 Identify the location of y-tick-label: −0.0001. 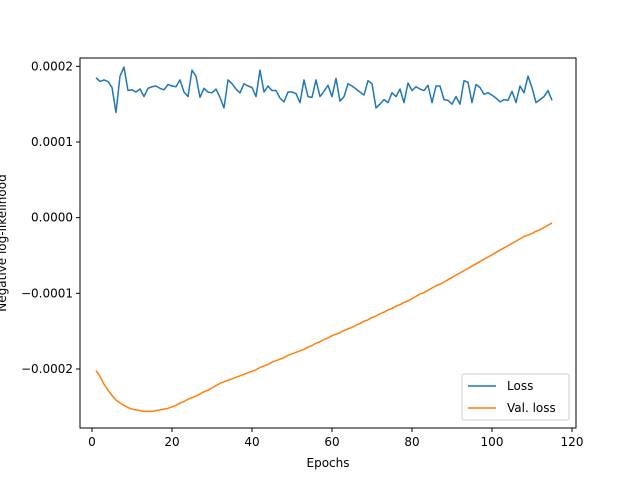
(47, 293).